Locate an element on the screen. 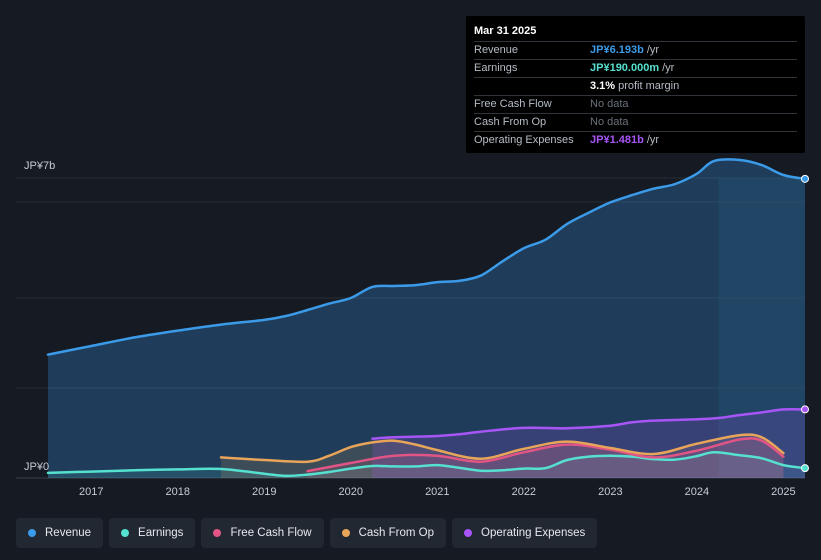 This screenshot has height=560, width=821. tooltip-row: Operating Expenses JP¥1.481b/yr is located at coordinates (635, 140).